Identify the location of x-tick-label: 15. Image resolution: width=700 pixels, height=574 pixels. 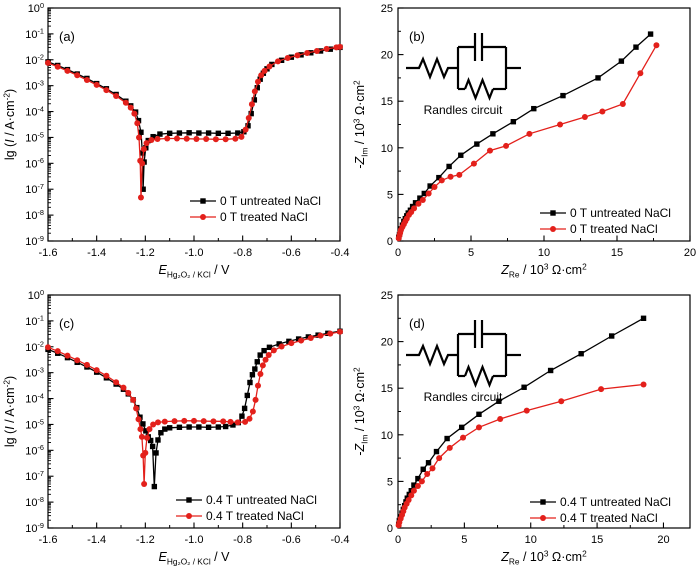
(617, 253).